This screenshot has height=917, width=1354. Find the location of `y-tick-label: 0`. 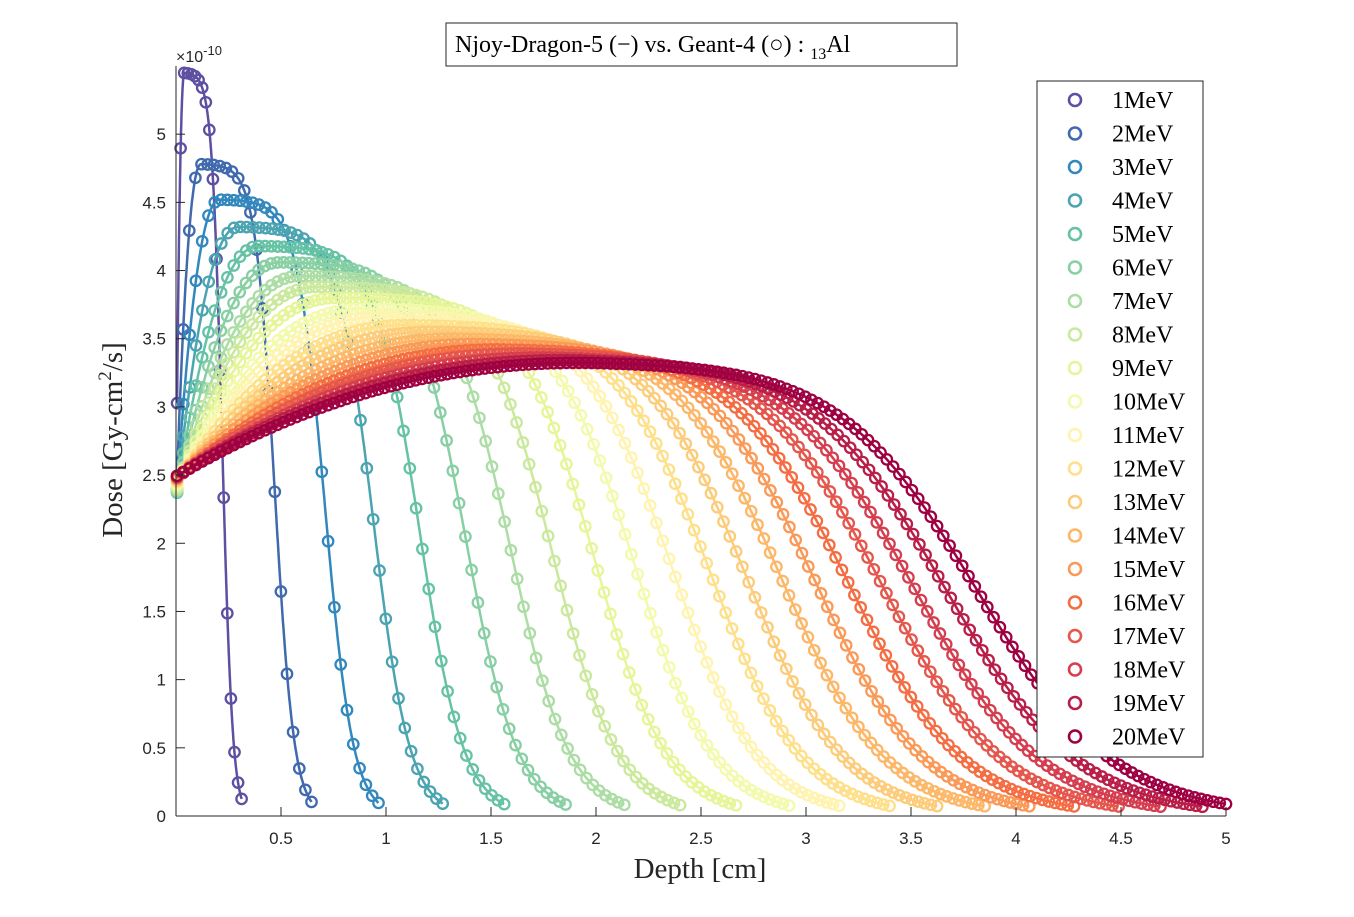

y-tick-label: 0 is located at coordinates (161, 816).